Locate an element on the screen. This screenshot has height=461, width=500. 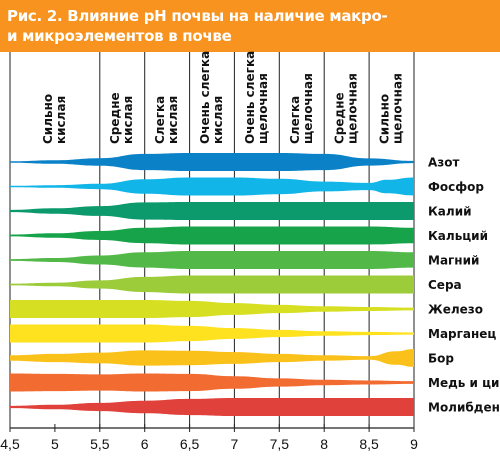
x-tick-label: 8,5 is located at coordinates (369, 444).